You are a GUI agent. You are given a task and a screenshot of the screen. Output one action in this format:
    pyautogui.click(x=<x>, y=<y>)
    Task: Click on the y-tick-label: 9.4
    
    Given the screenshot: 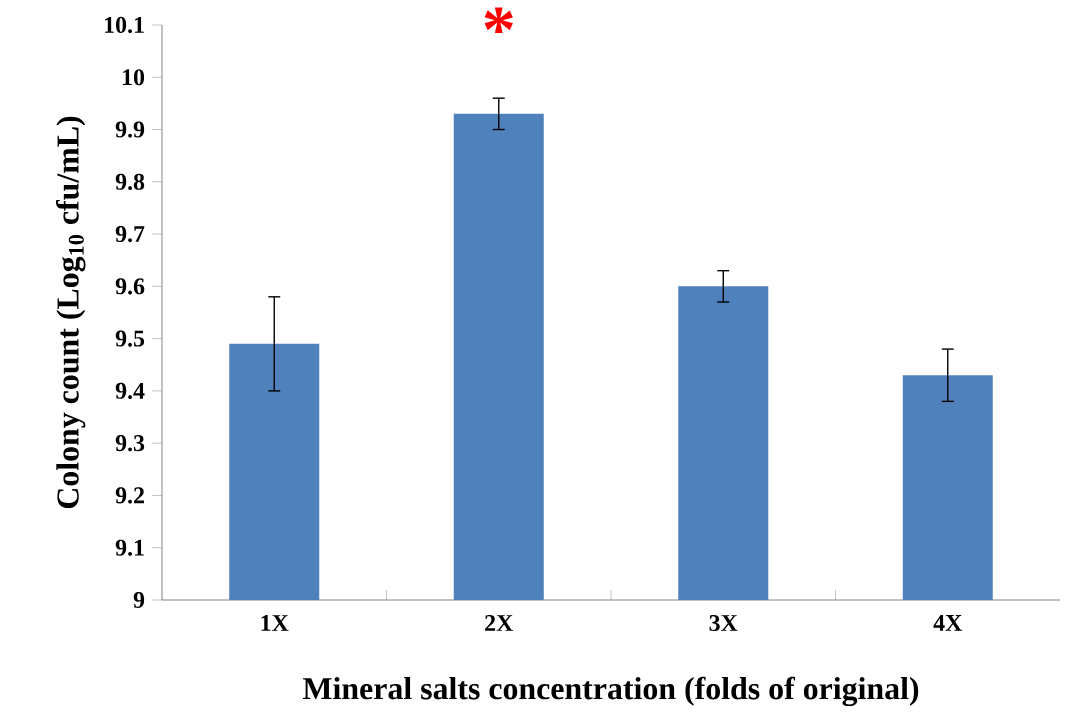 What is the action you would take?
    pyautogui.click(x=130, y=390)
    